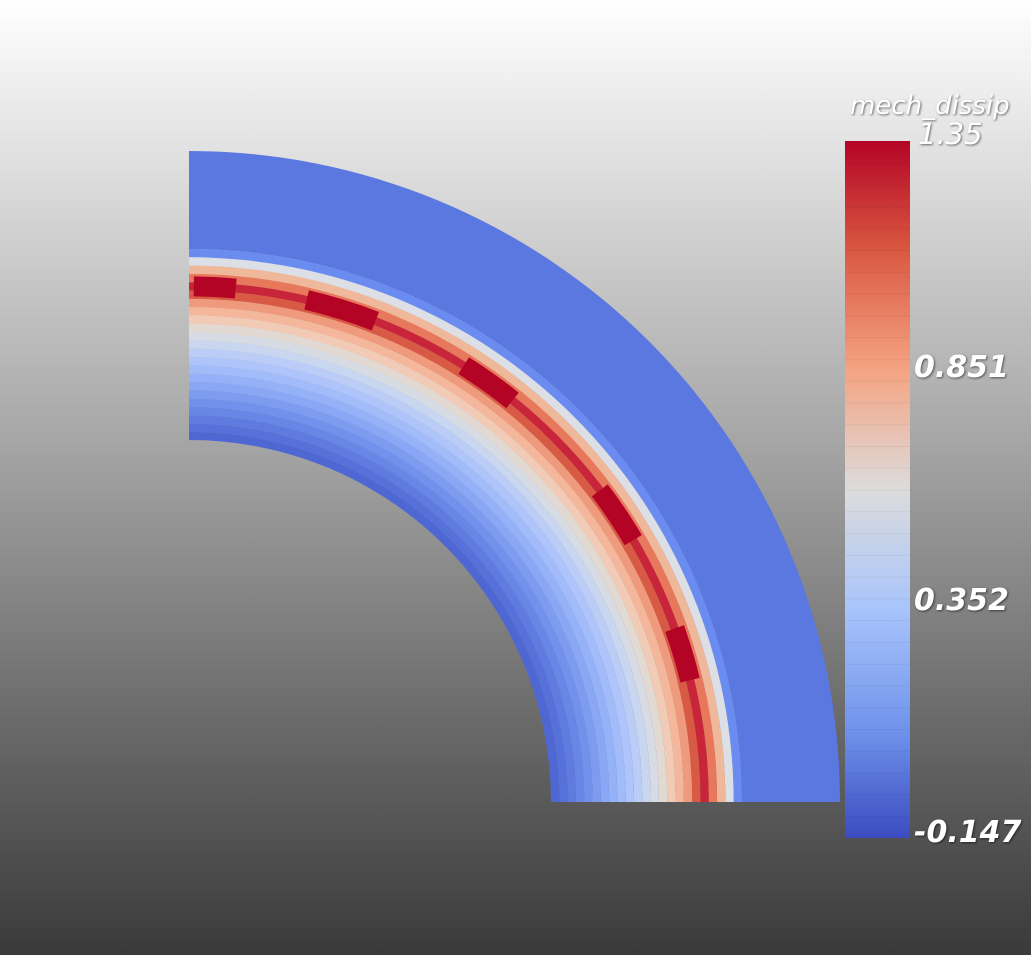 The image size is (1031, 955). What do you see at coordinates (930, 106) in the screenshot?
I see `colorbar-title: mech_dissip` at bounding box center [930, 106].